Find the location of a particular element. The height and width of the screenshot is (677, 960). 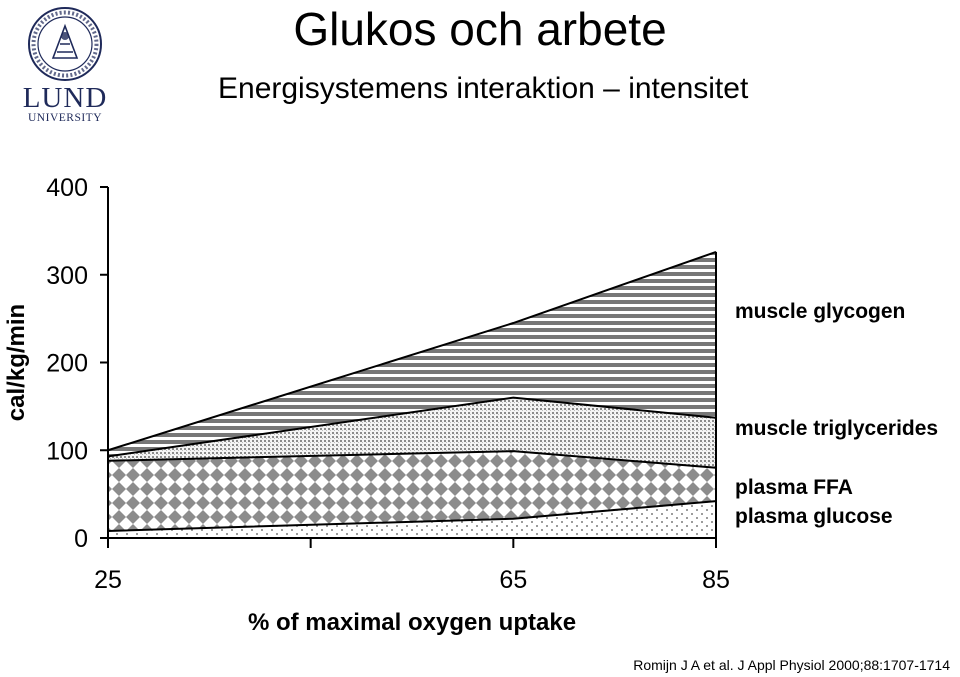

legend-label-plasma-glucose: plasma glucose is located at coordinates (814, 516).